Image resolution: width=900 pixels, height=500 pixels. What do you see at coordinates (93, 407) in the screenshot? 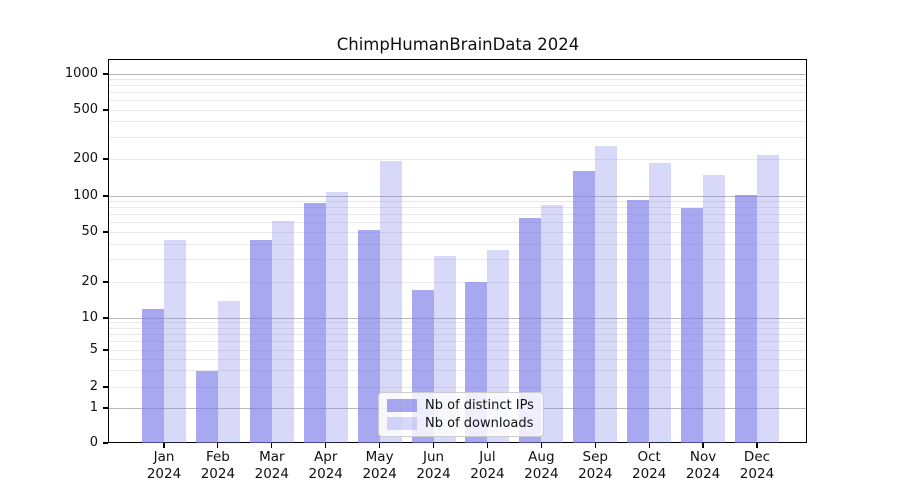
I see `y-tick-label-1: 1` at bounding box center [93, 407].